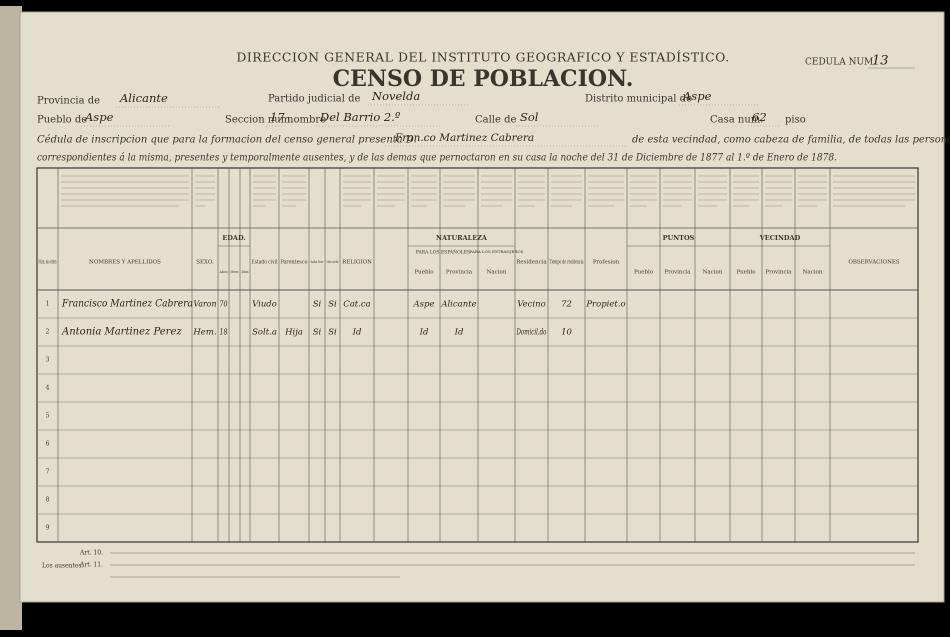 The height and width of the screenshot is (637, 950). What do you see at coordinates (265, 263) in the screenshot?
I see `column-header: Estado civil` at bounding box center [265, 263].